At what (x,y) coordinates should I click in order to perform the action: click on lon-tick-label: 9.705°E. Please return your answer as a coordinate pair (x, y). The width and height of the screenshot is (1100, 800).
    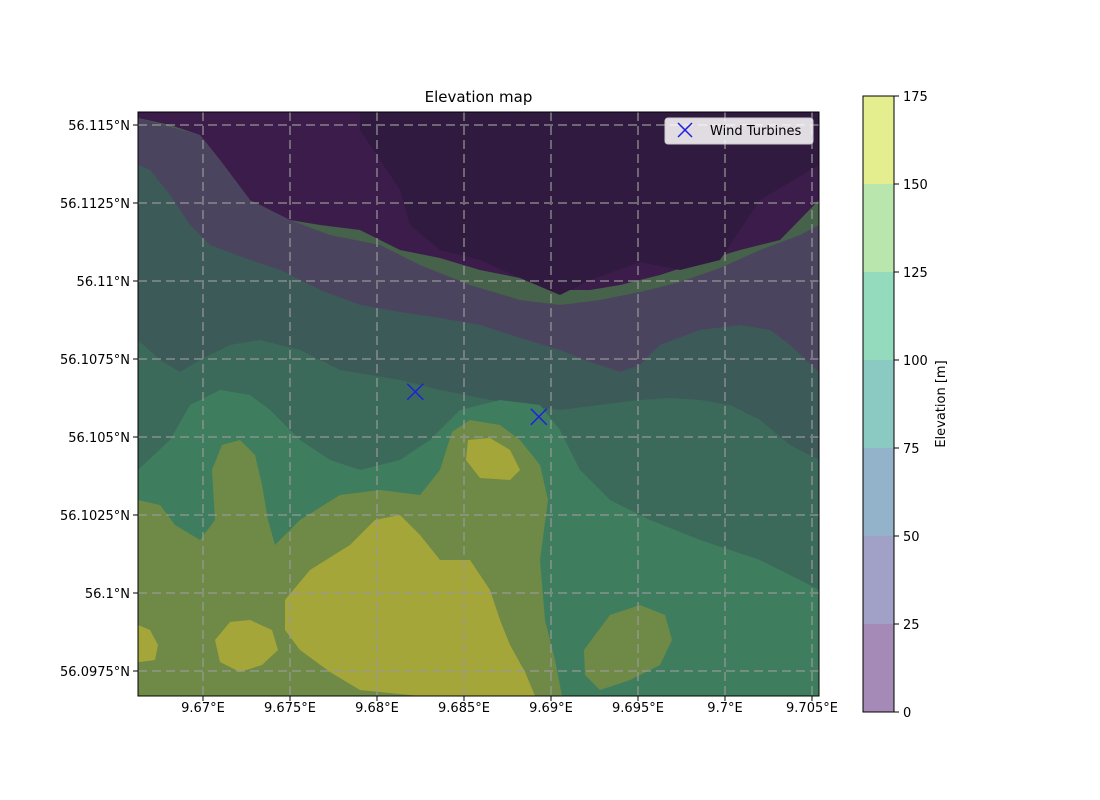
    Looking at the image, I should click on (812, 708).